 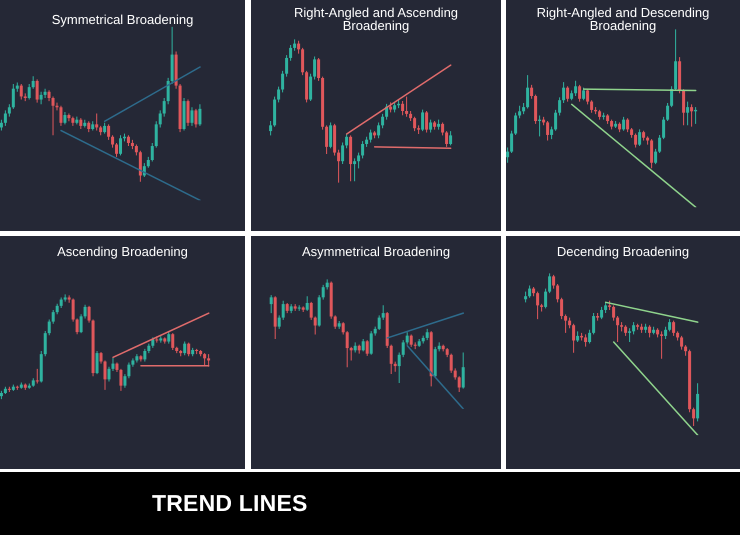 I want to click on chart-title: Ascending Broadening, so click(x=122, y=251).